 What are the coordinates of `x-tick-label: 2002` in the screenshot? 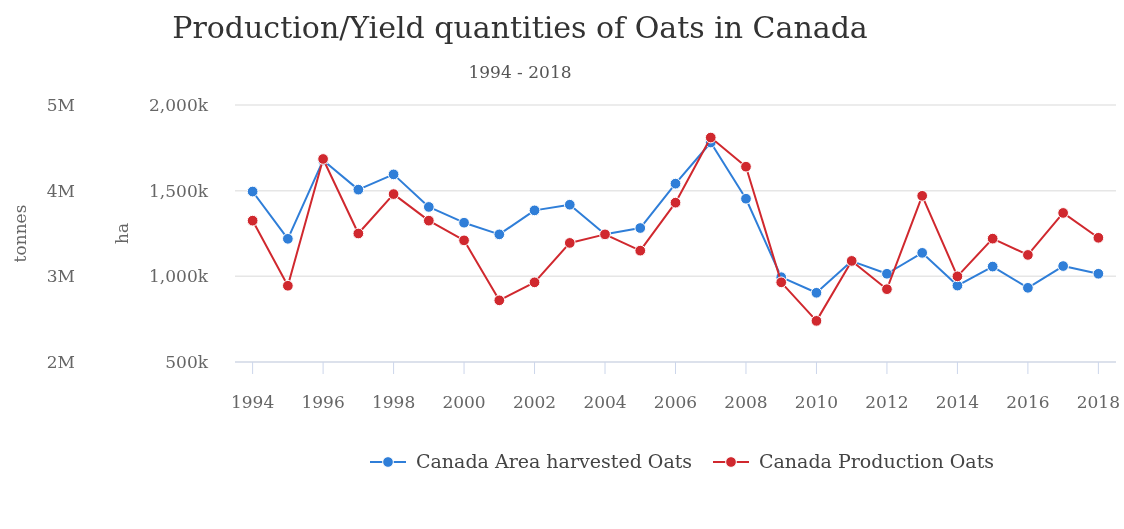 It's located at (534, 402).